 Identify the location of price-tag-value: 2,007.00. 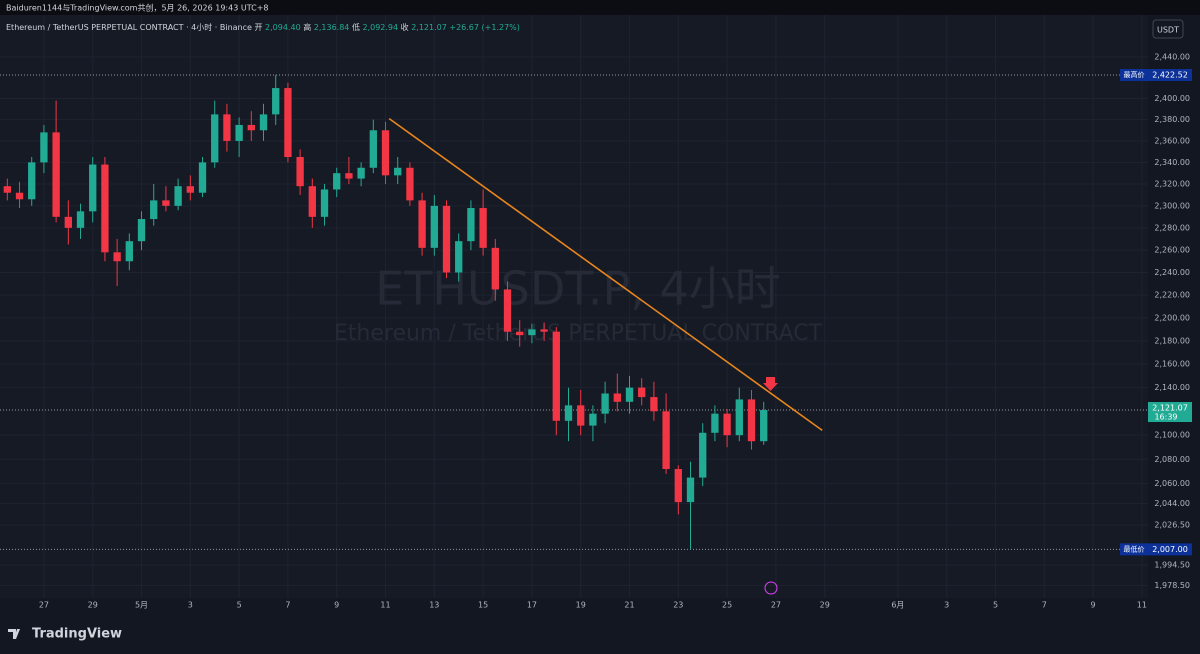
(1170, 549).